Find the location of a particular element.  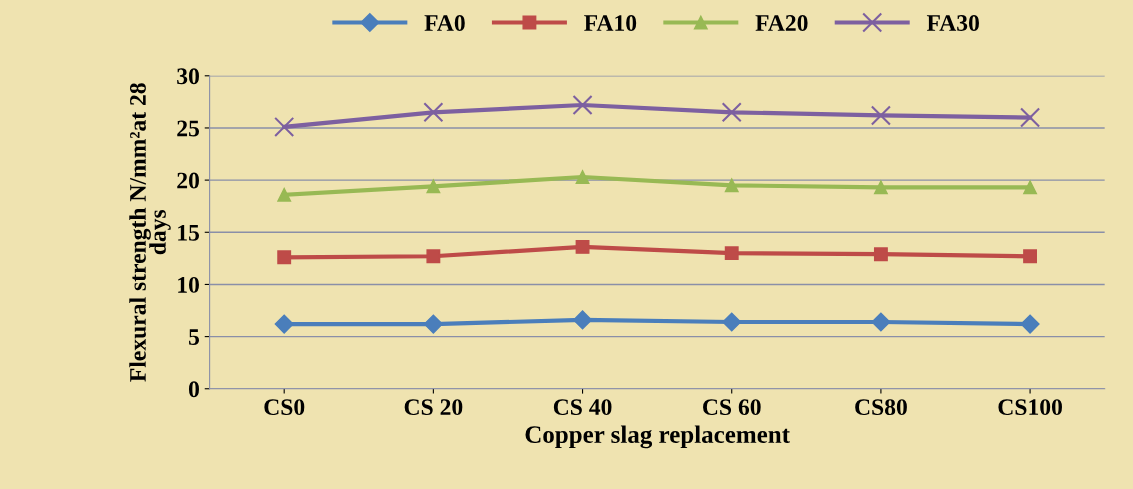

x-tick-label: CS80 is located at coordinates (881, 407).